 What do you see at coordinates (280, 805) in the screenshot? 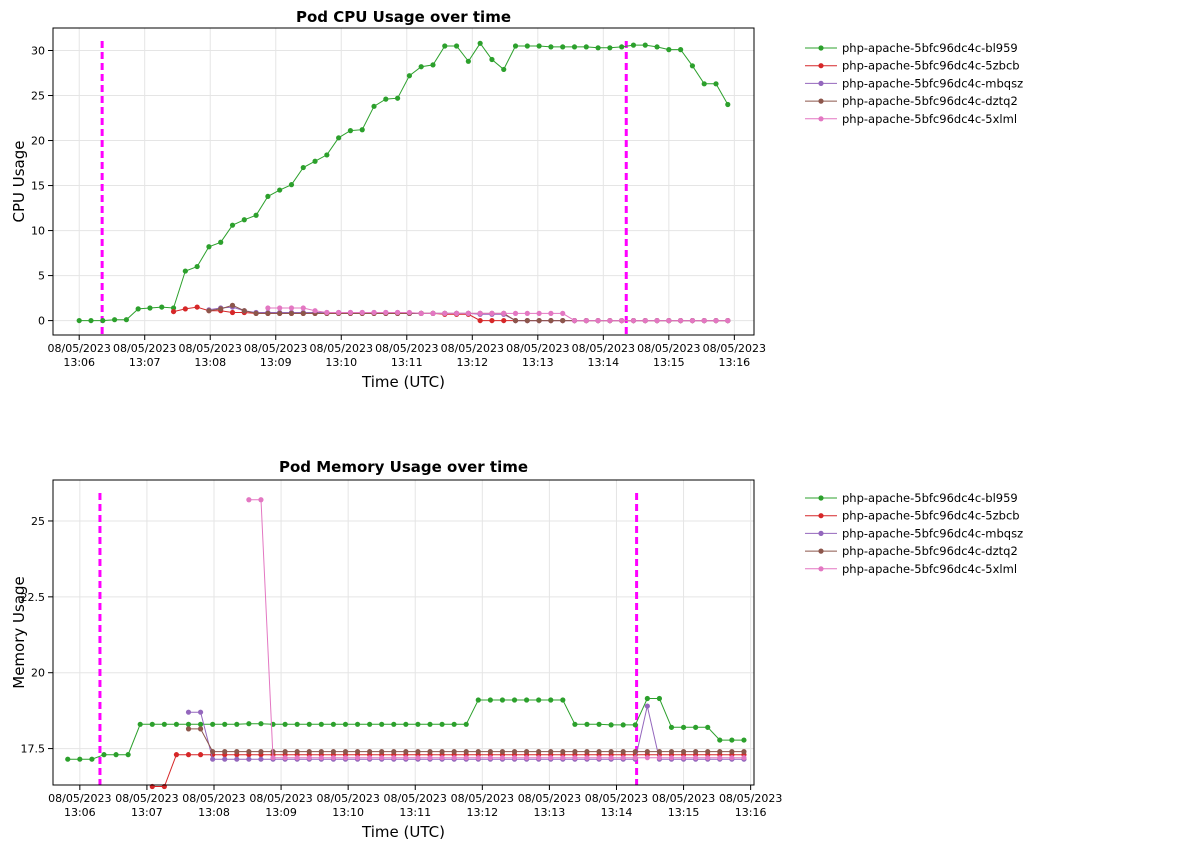
I see `x-tick-label: 08/05/2023 13:09` at bounding box center [280, 805].